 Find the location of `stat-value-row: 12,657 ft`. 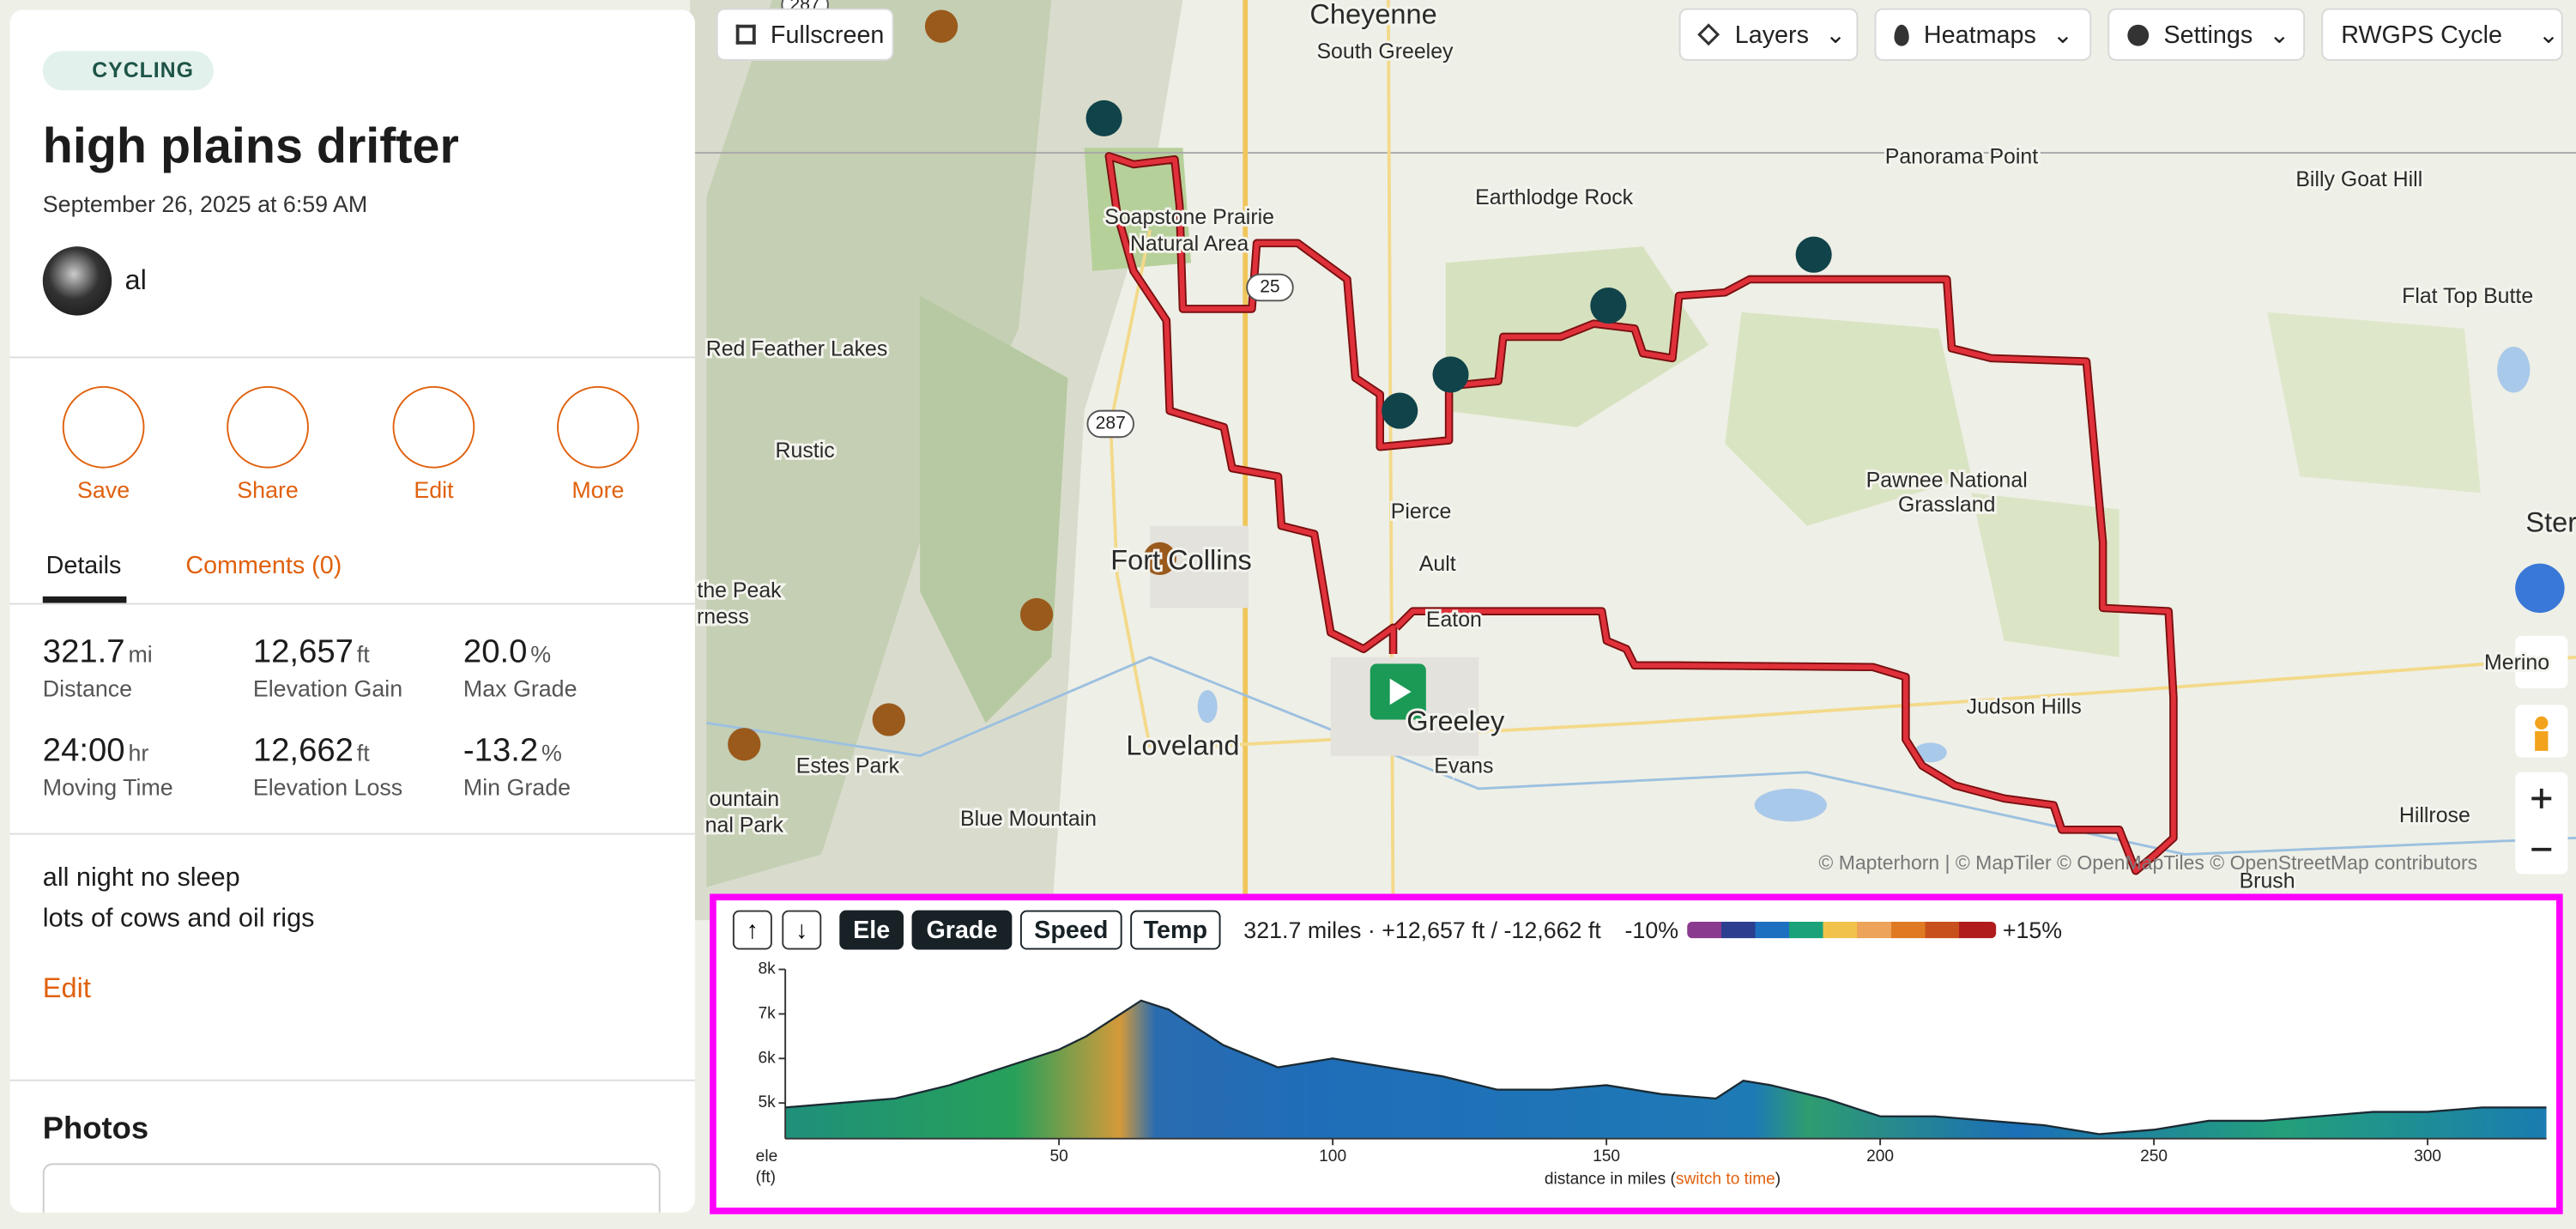

stat-value-row: 12,657 ft is located at coordinates (311, 653).